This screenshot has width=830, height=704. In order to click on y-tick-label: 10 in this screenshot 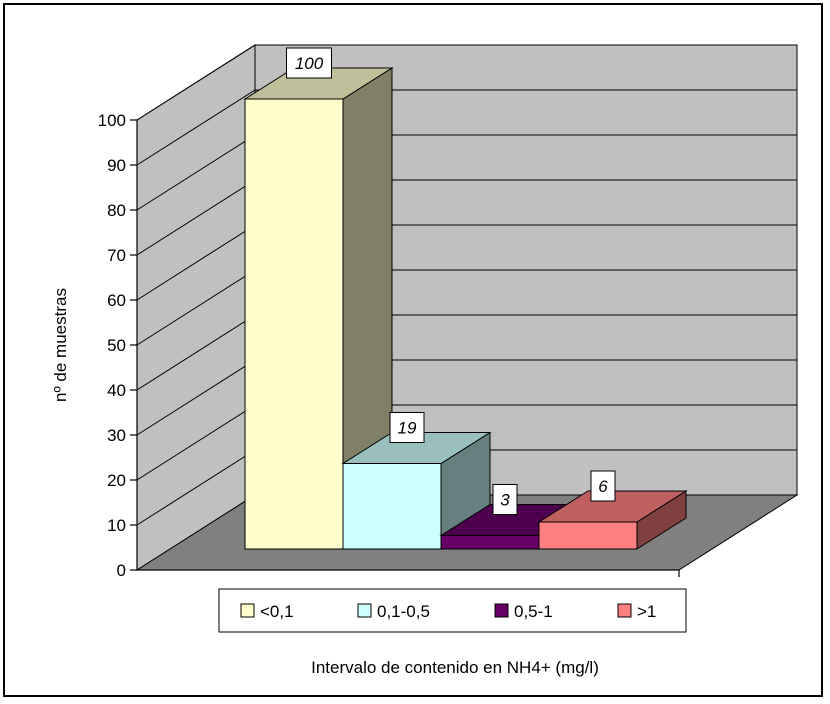, I will do `click(116, 525)`.